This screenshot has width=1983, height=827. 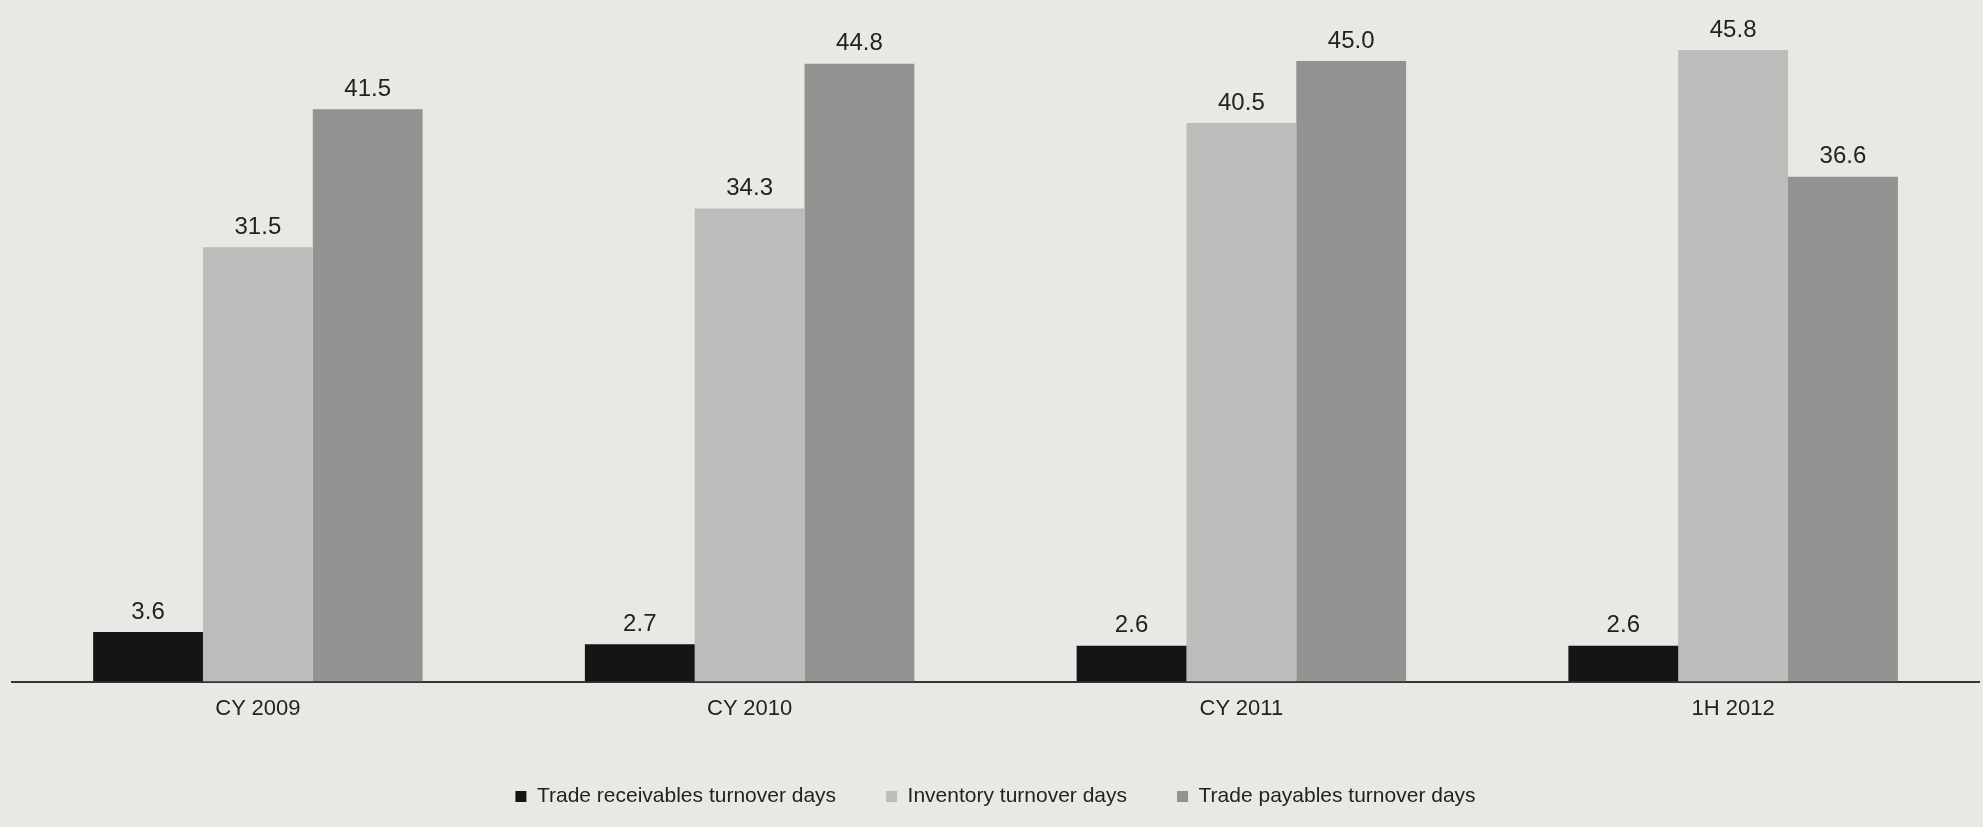 I want to click on data-label: 45.0, so click(x=1351, y=39).